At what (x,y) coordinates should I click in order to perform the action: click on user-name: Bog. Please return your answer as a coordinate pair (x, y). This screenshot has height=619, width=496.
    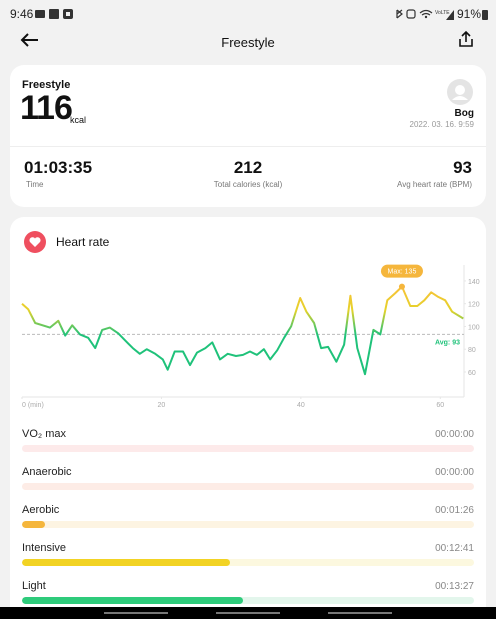
    Looking at the image, I should click on (464, 113).